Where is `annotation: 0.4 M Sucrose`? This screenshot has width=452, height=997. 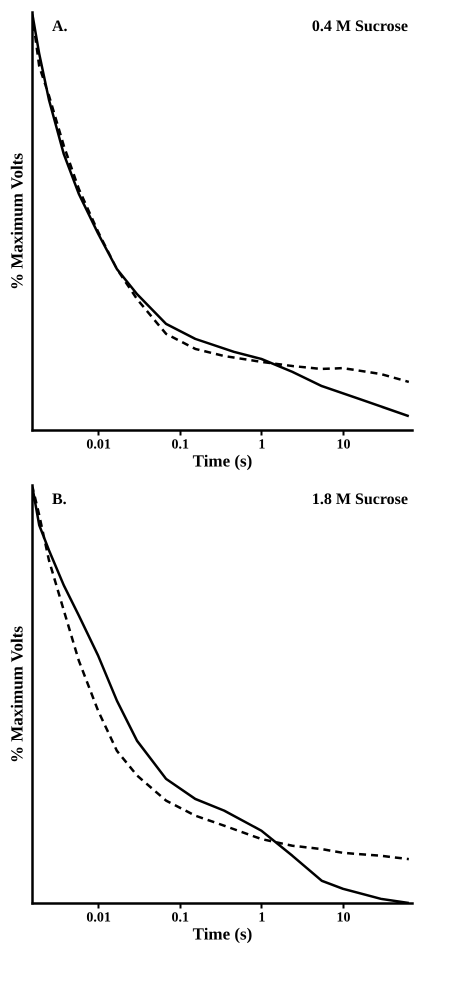
annotation: 0.4 M Sucrose is located at coordinates (360, 26).